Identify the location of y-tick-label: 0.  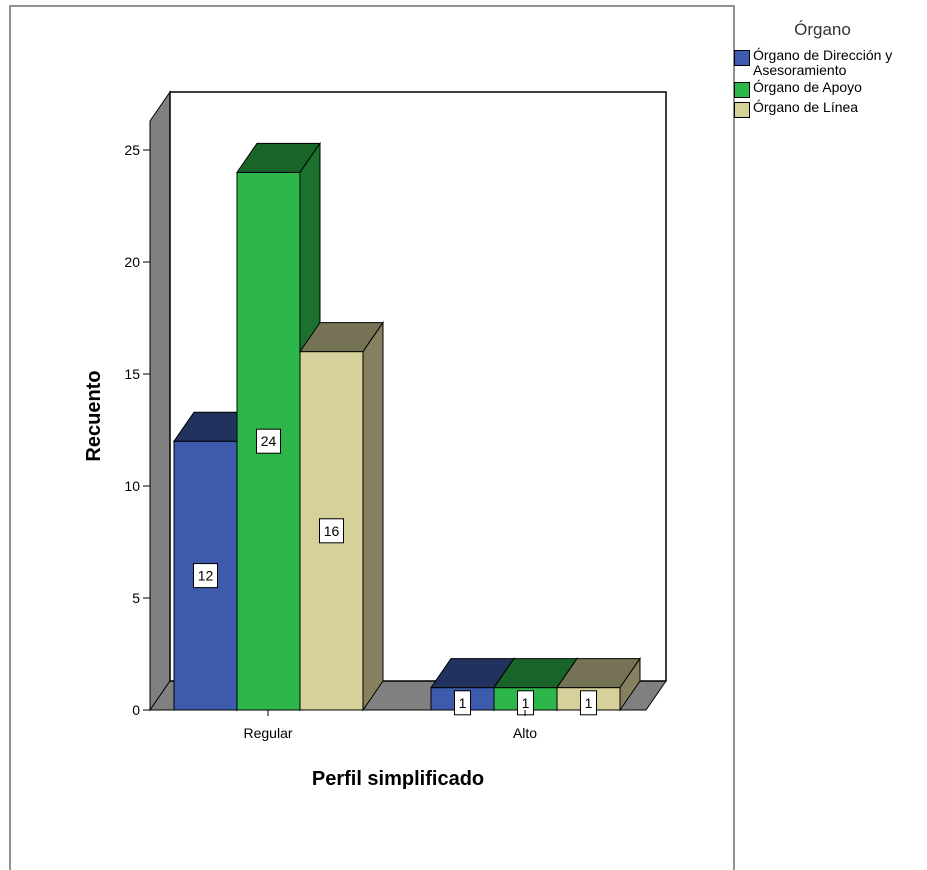
(136, 710).